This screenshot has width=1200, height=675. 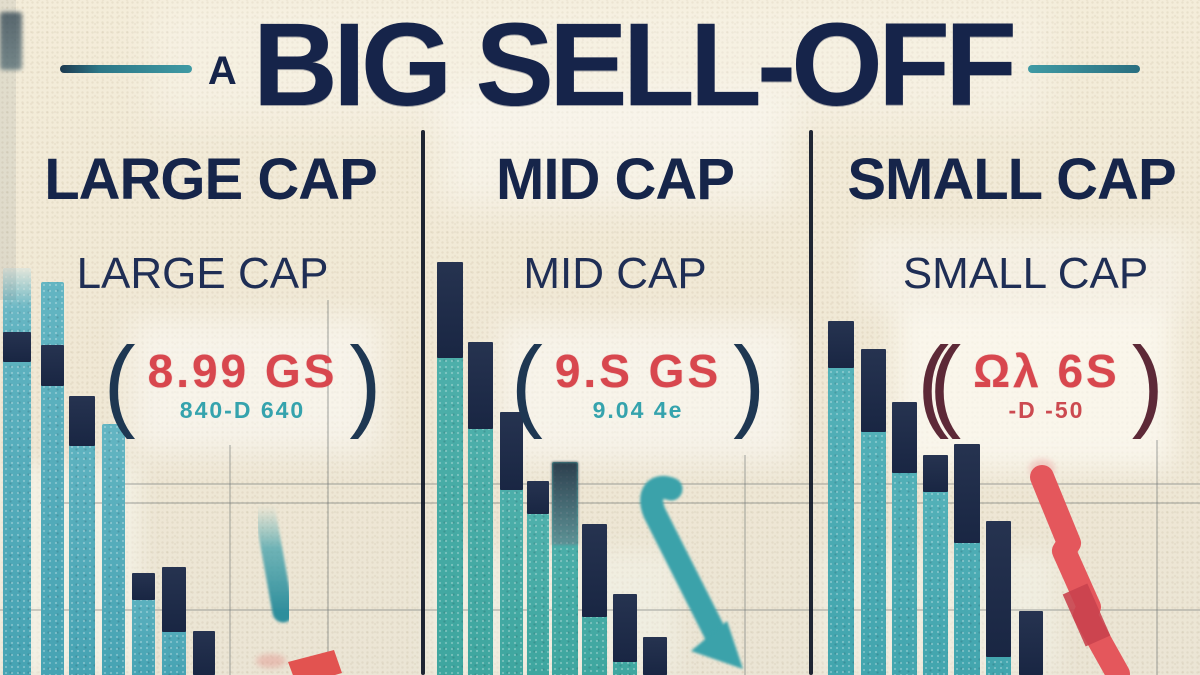 I want to click on badge-sub-value: 9.04 4e, so click(x=638, y=409).